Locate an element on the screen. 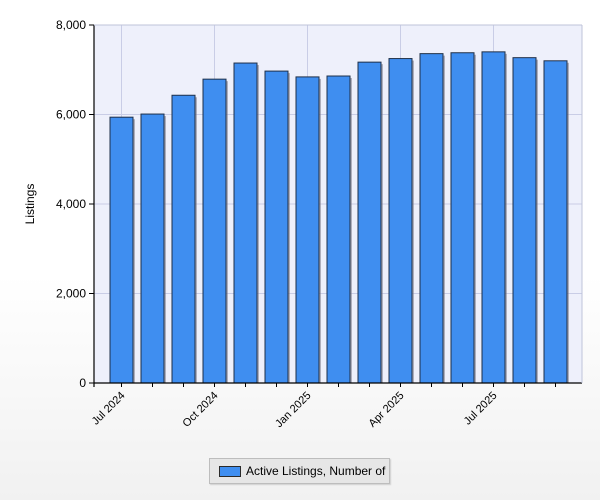 This screenshot has width=600, height=500. y-tick-label: 8,000 is located at coordinates (71, 25).